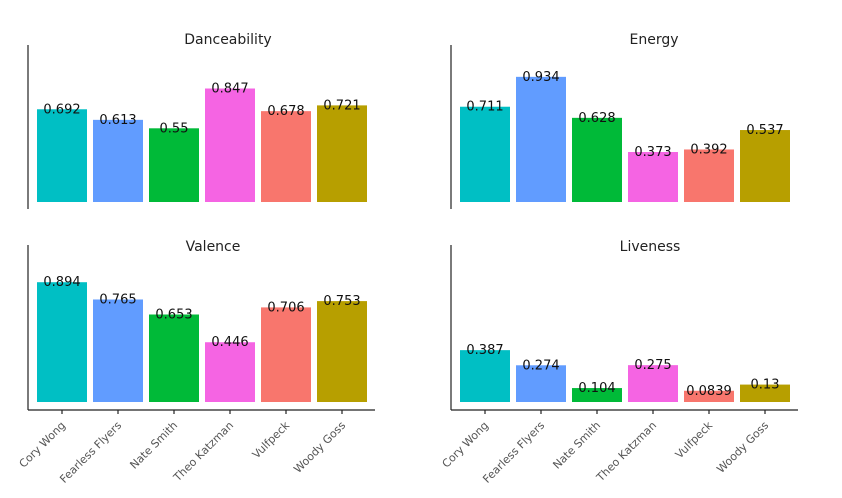 The image size is (842, 498). What do you see at coordinates (229, 342) in the screenshot?
I see `value-label-theo-katzman: 0.446` at bounding box center [229, 342].